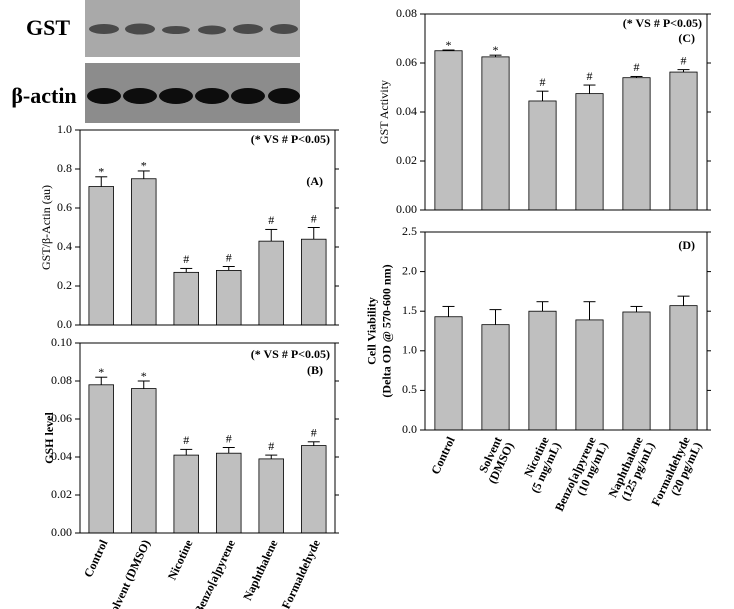 This screenshot has width=734, height=609. Describe the element at coordinates (686, 245) in the screenshot. I see `panel-label: (D)` at that location.